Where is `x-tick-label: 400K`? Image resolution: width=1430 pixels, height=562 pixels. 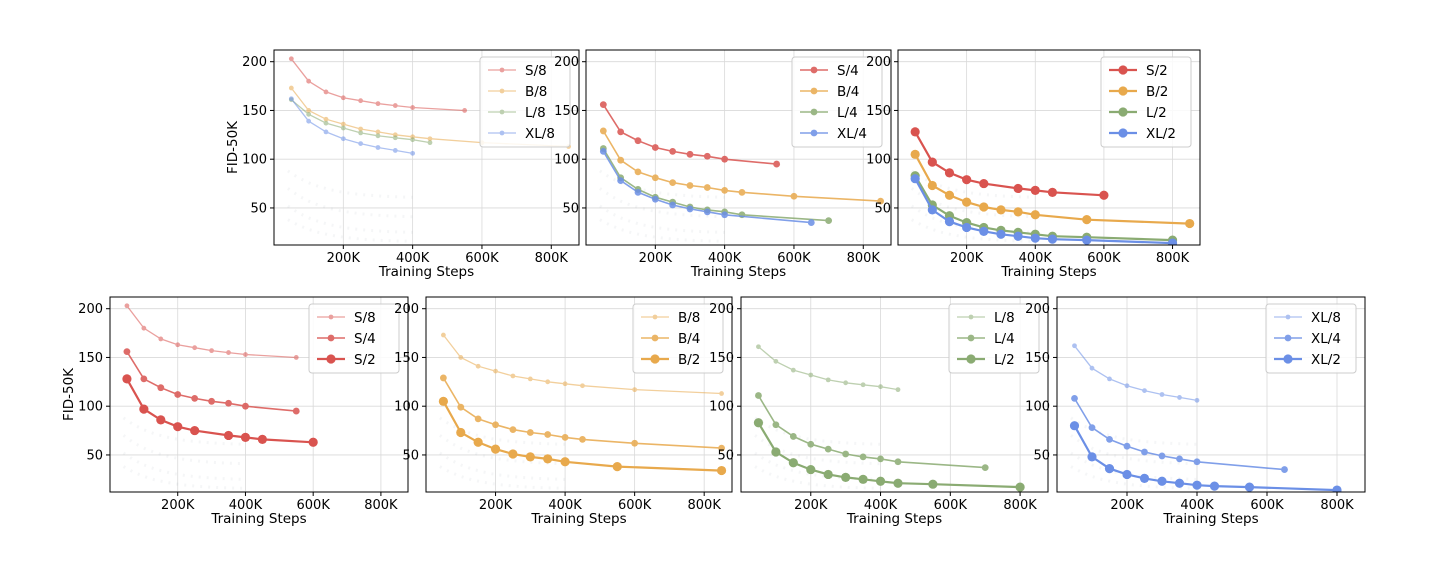
x-tick-label: 400K is located at coordinates (1197, 505).